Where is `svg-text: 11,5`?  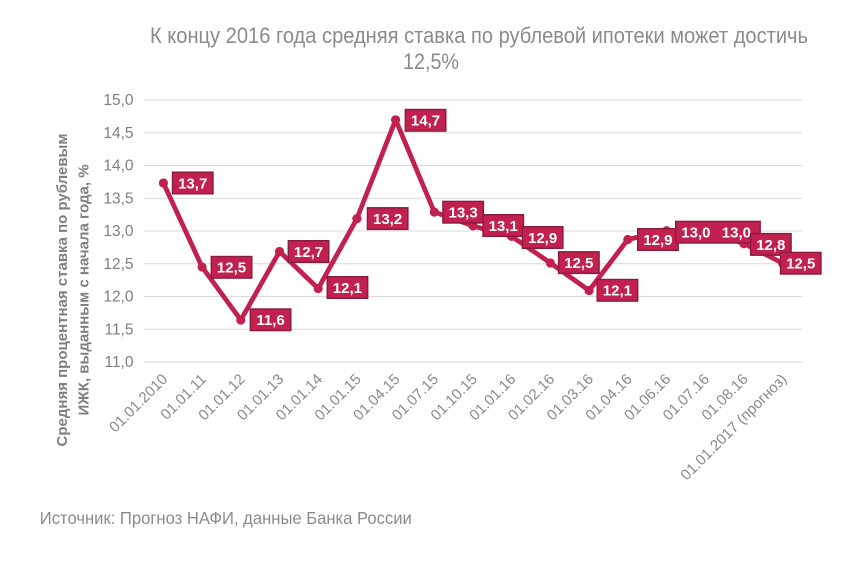
svg-text: 11,5 is located at coordinates (118, 329).